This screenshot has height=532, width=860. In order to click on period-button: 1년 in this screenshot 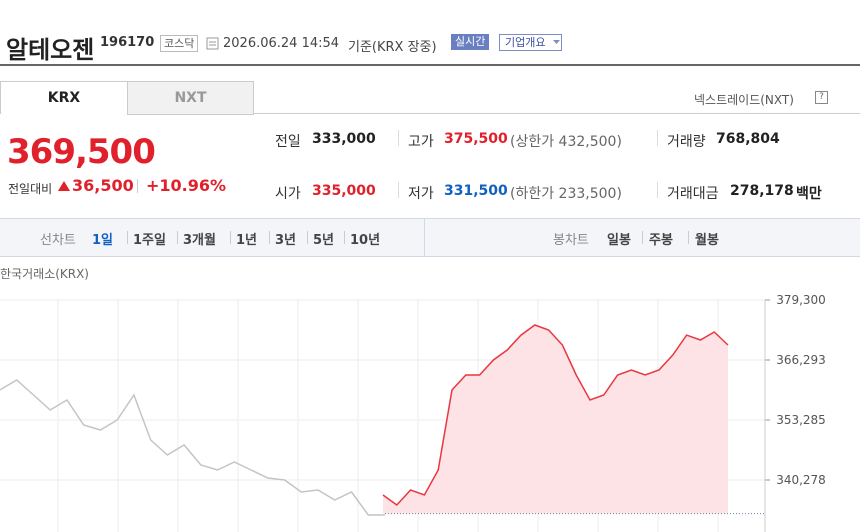, I will do `click(247, 240)`.